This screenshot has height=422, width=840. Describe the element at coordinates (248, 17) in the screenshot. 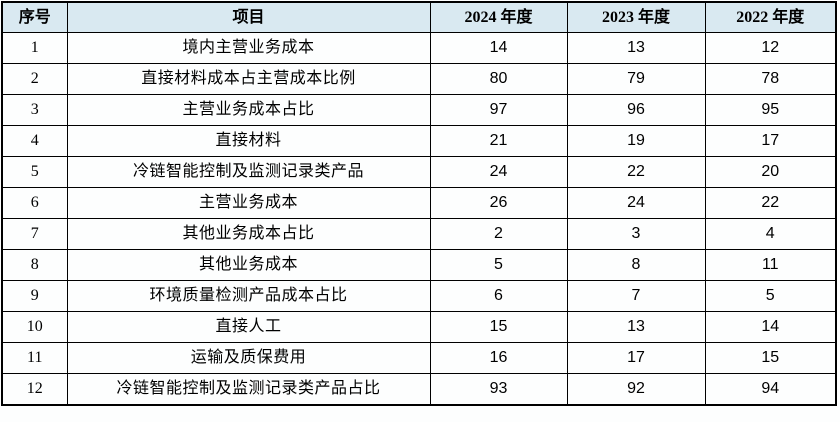

I see `header-item: 项目` at that location.